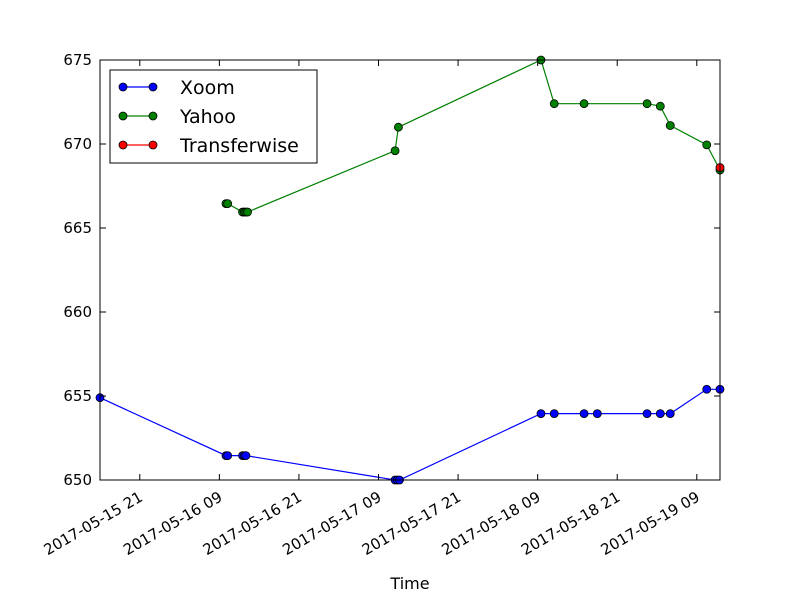 The width and height of the screenshot is (800, 600). Describe the element at coordinates (207, 117) in the screenshot. I see `legend-label: Yahoo` at that location.